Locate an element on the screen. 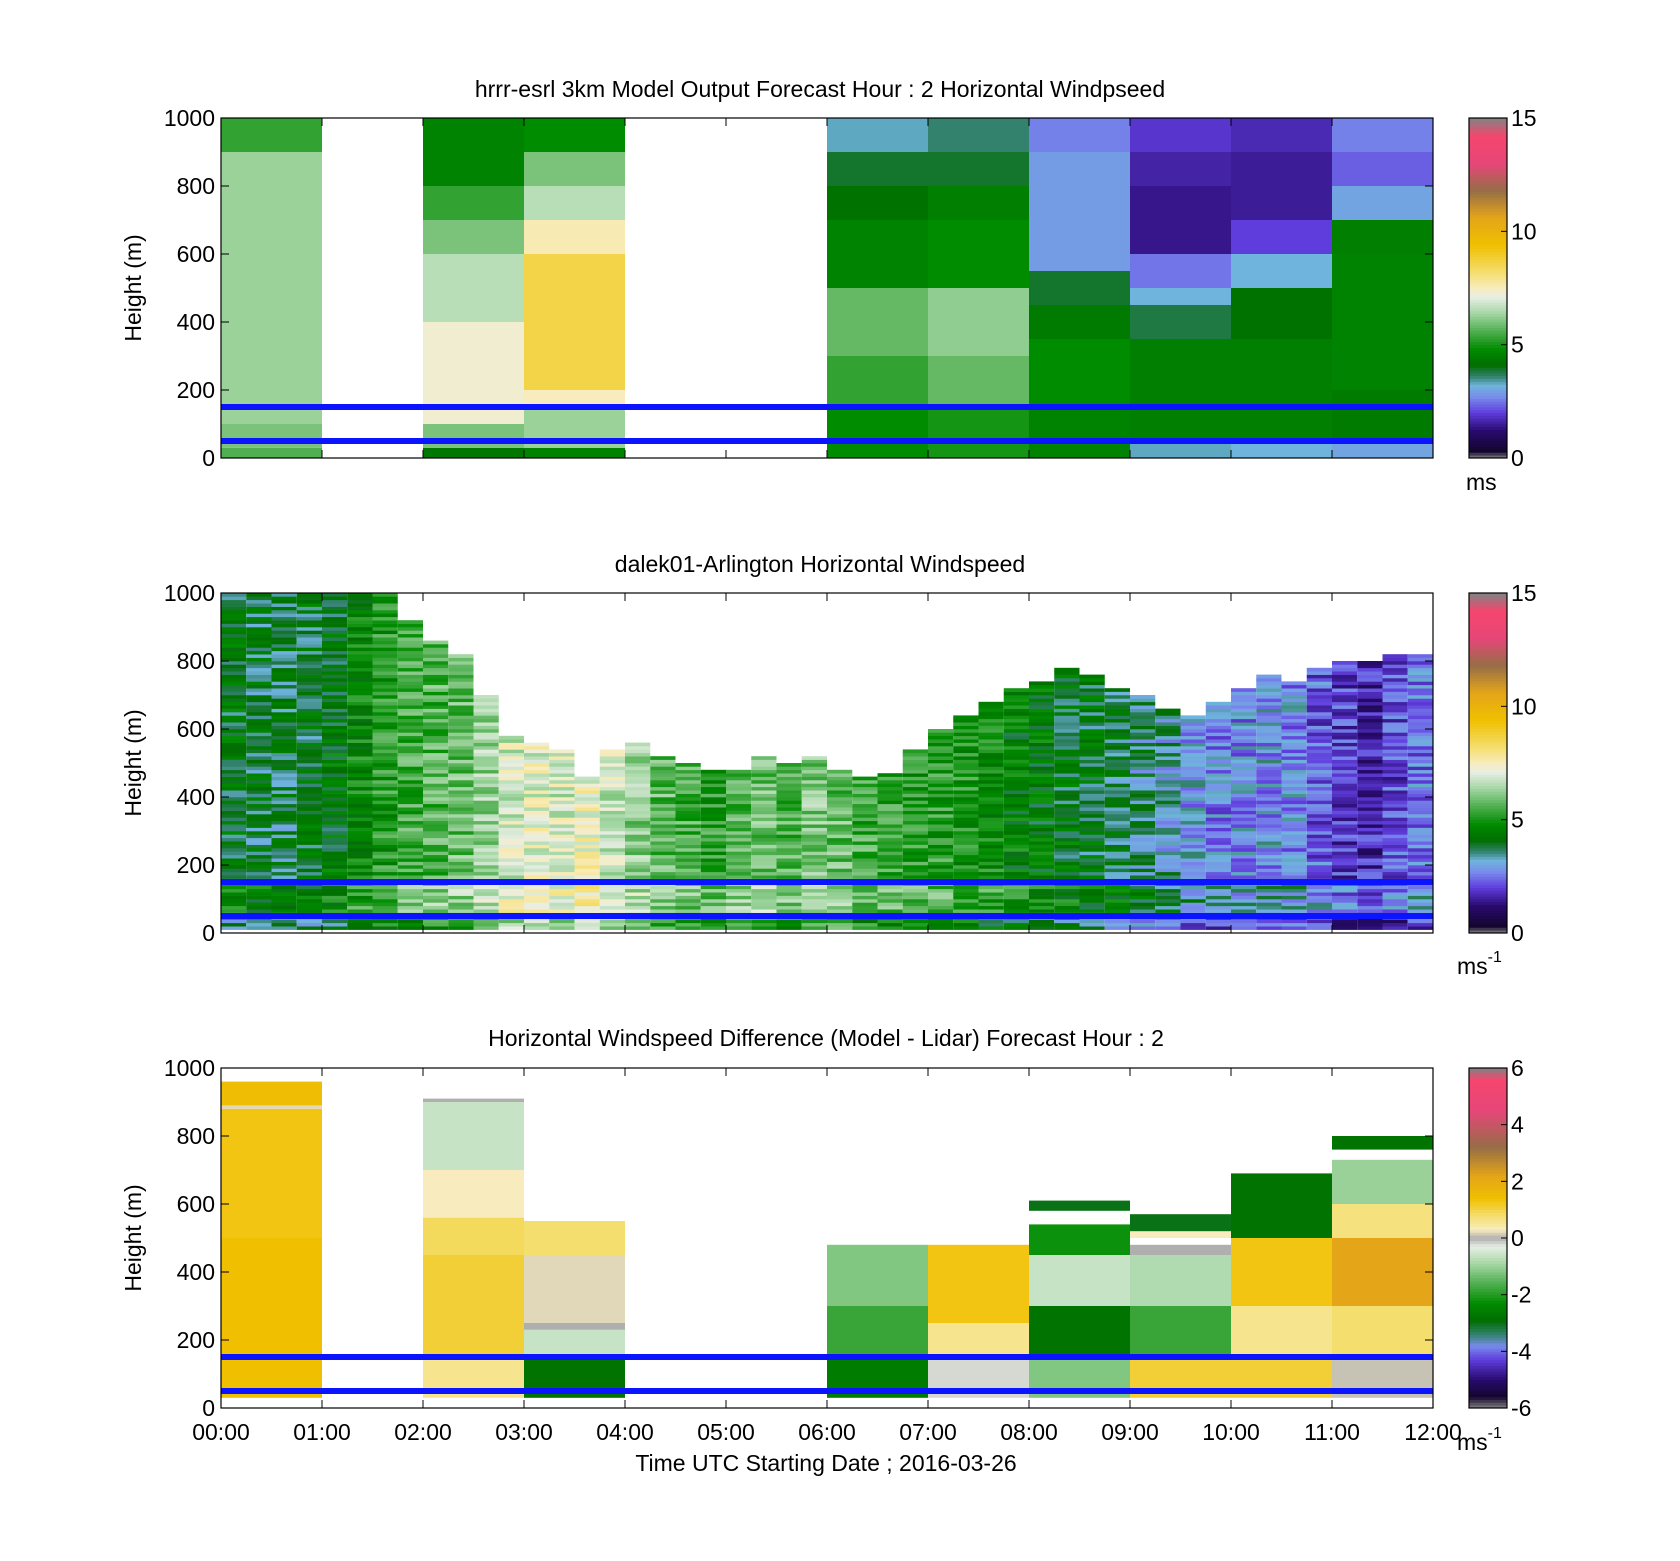 This screenshot has height=1561, width=1680. x-tick-label: 05:00 is located at coordinates (726, 1432).